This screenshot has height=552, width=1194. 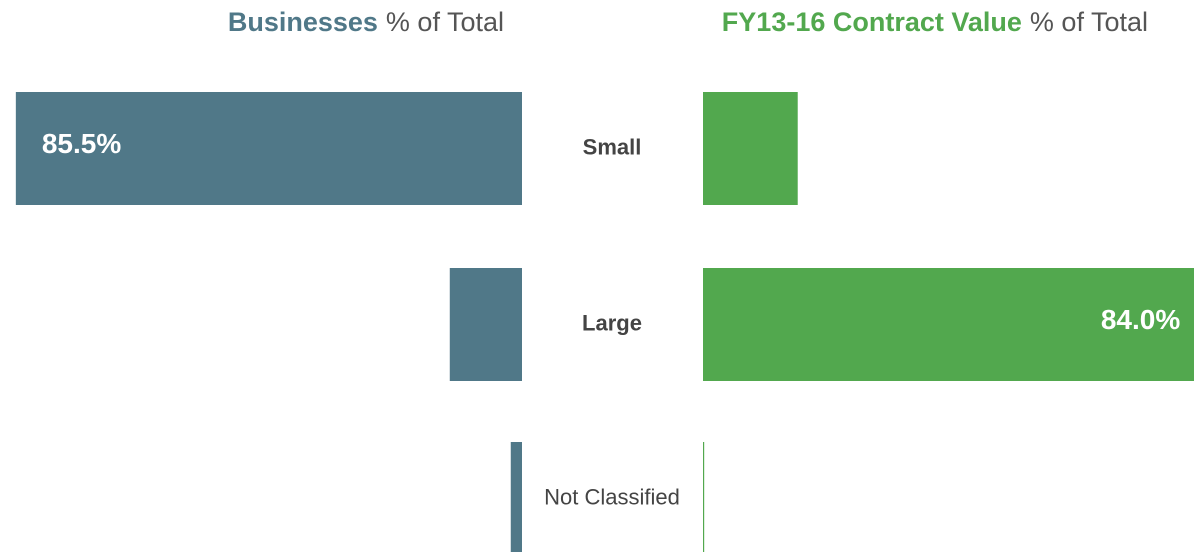 I want to click on left-title: Businesses % of Total, so click(x=366, y=22).